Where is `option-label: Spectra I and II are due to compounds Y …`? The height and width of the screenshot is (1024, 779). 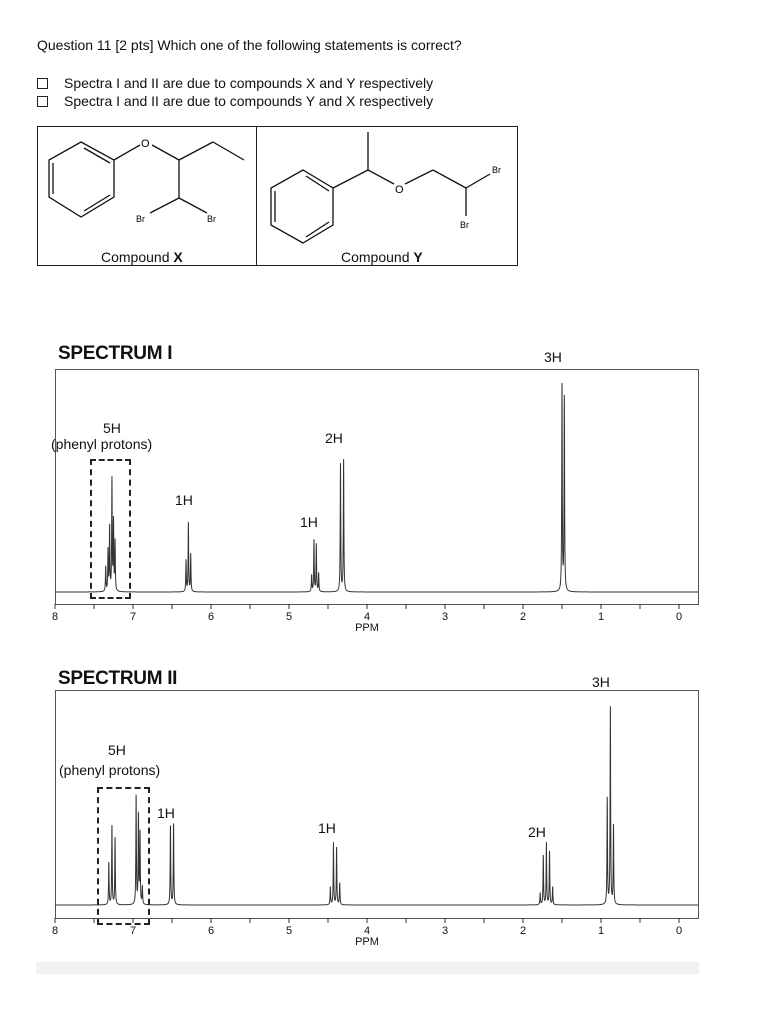
option-label: Spectra I and II are due to compounds Y … is located at coordinates (249, 101).